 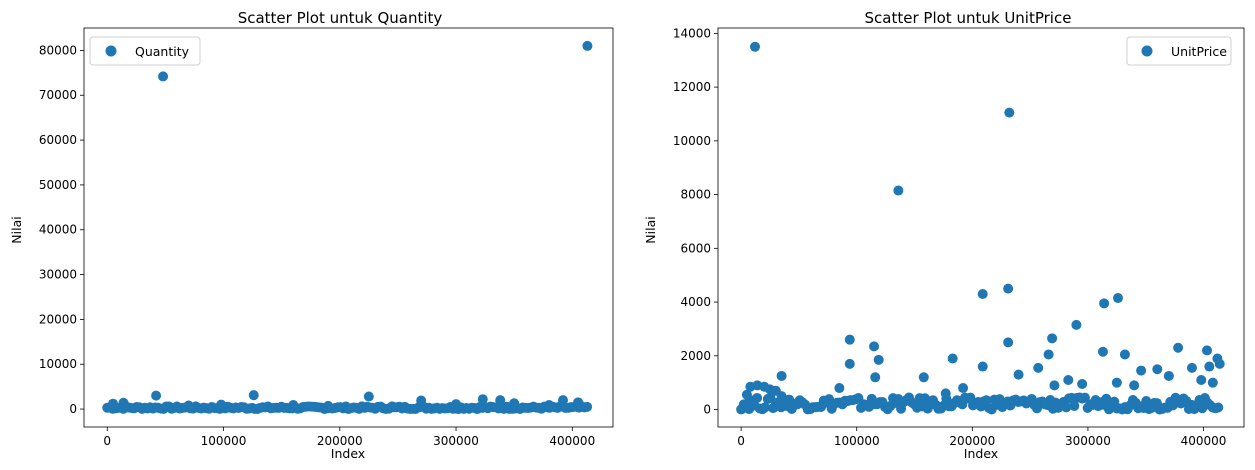 I want to click on y-axis-label: Nilai, so click(x=16, y=229).